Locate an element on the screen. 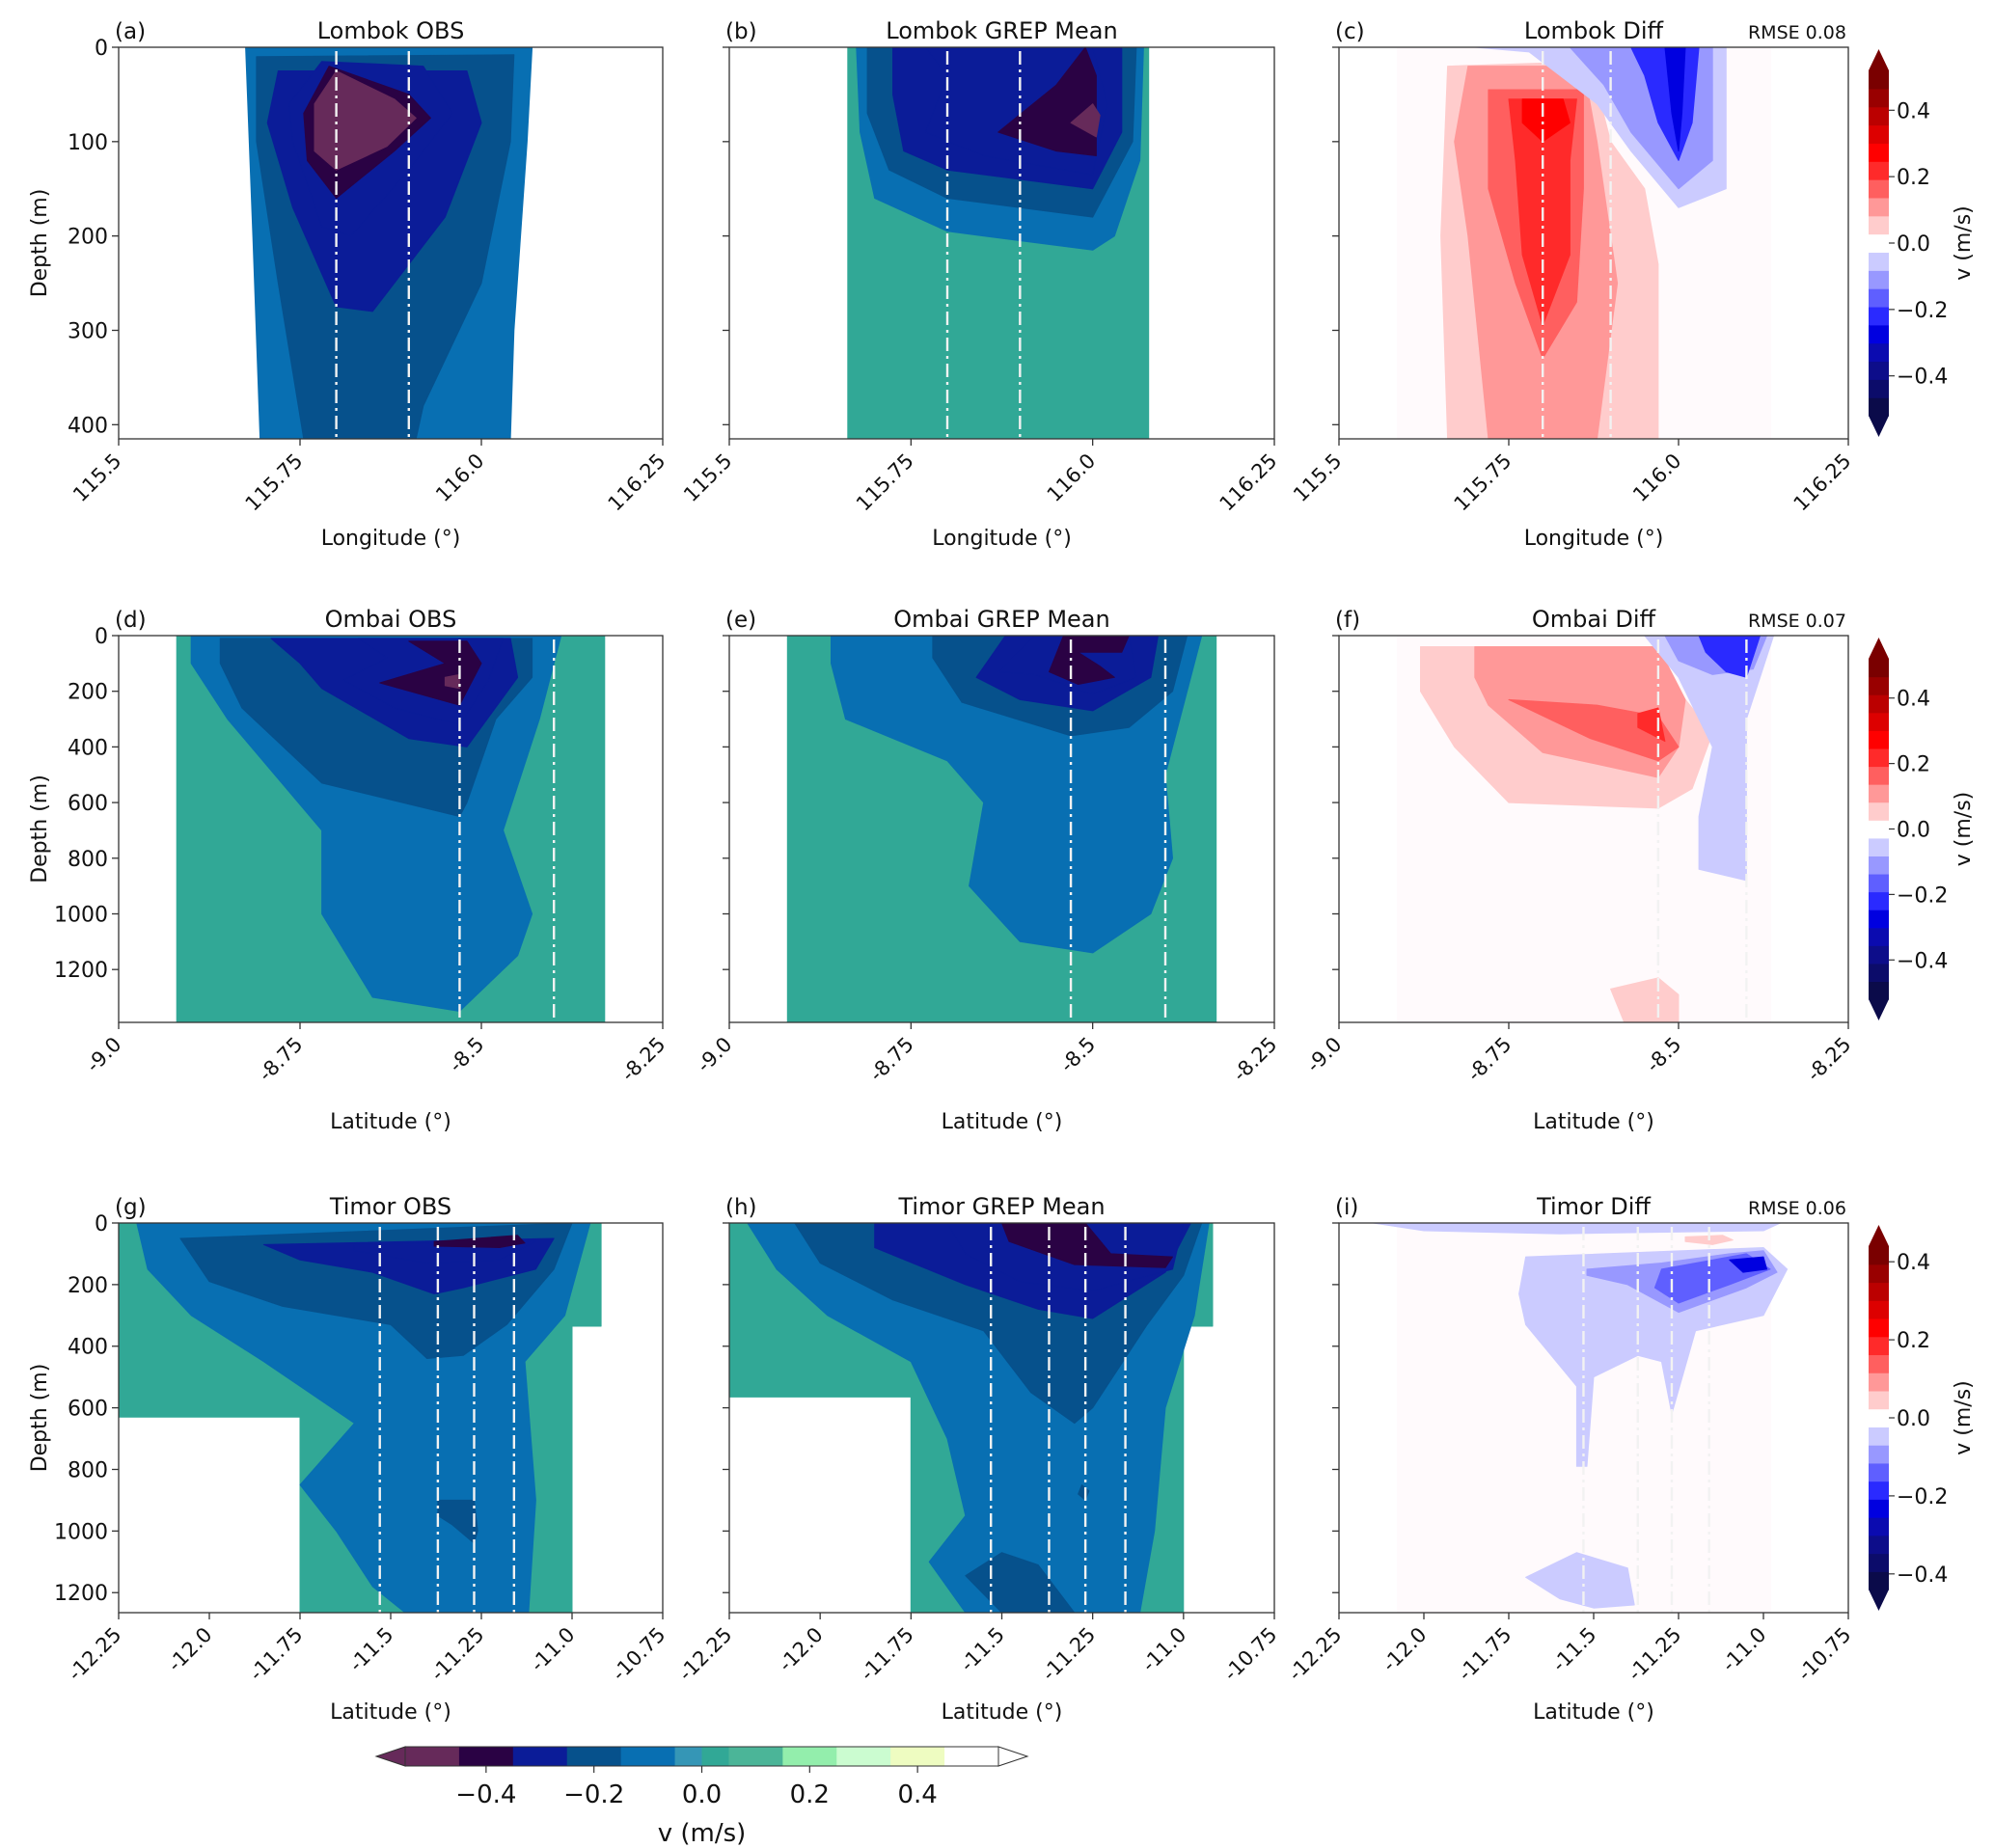 The image size is (1994, 1848). colorbar-extend-max is located at coordinates (1879, 648).